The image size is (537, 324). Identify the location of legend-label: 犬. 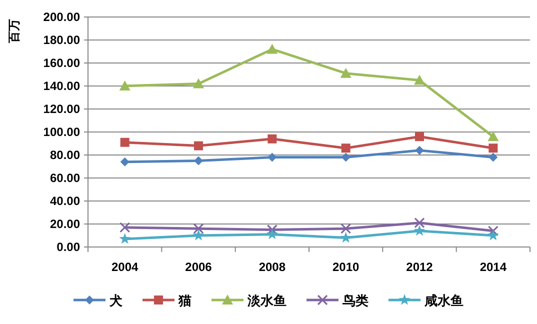
(117, 300).